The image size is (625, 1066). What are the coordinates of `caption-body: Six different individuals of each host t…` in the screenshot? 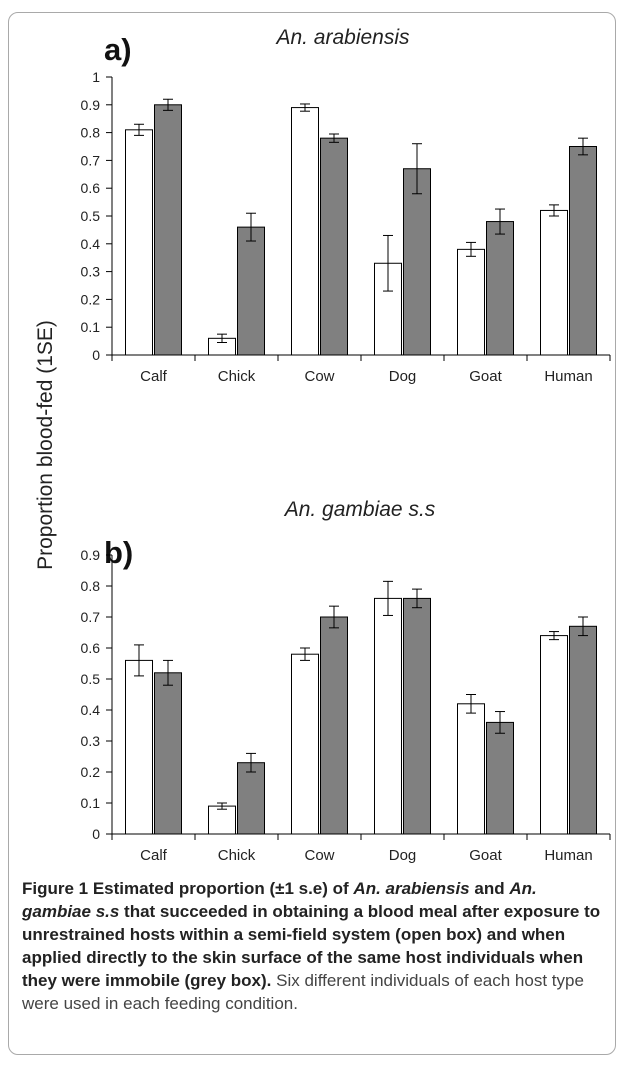 It's located at (303, 992).